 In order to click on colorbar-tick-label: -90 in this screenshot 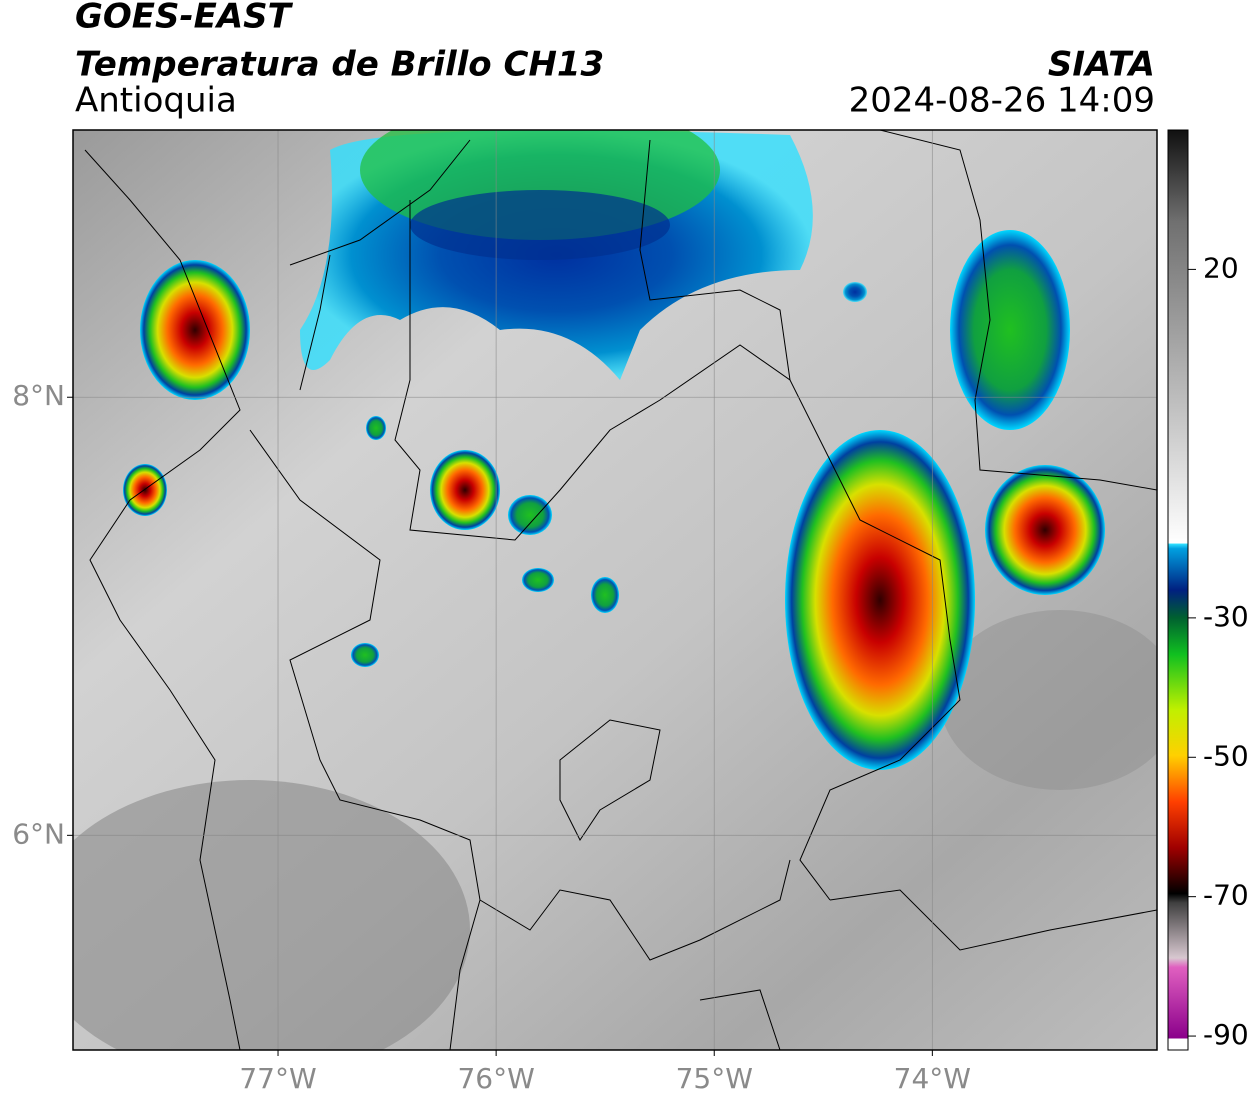, I will do `click(1226, 1034)`.